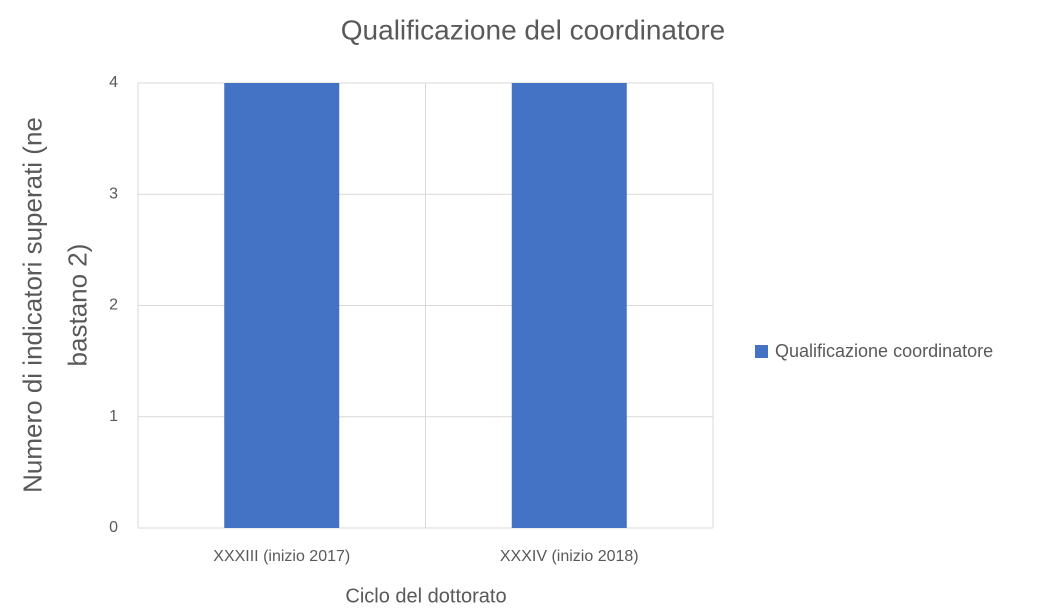 The height and width of the screenshot is (608, 1045). I want to click on legend-swatch, so click(761, 351).